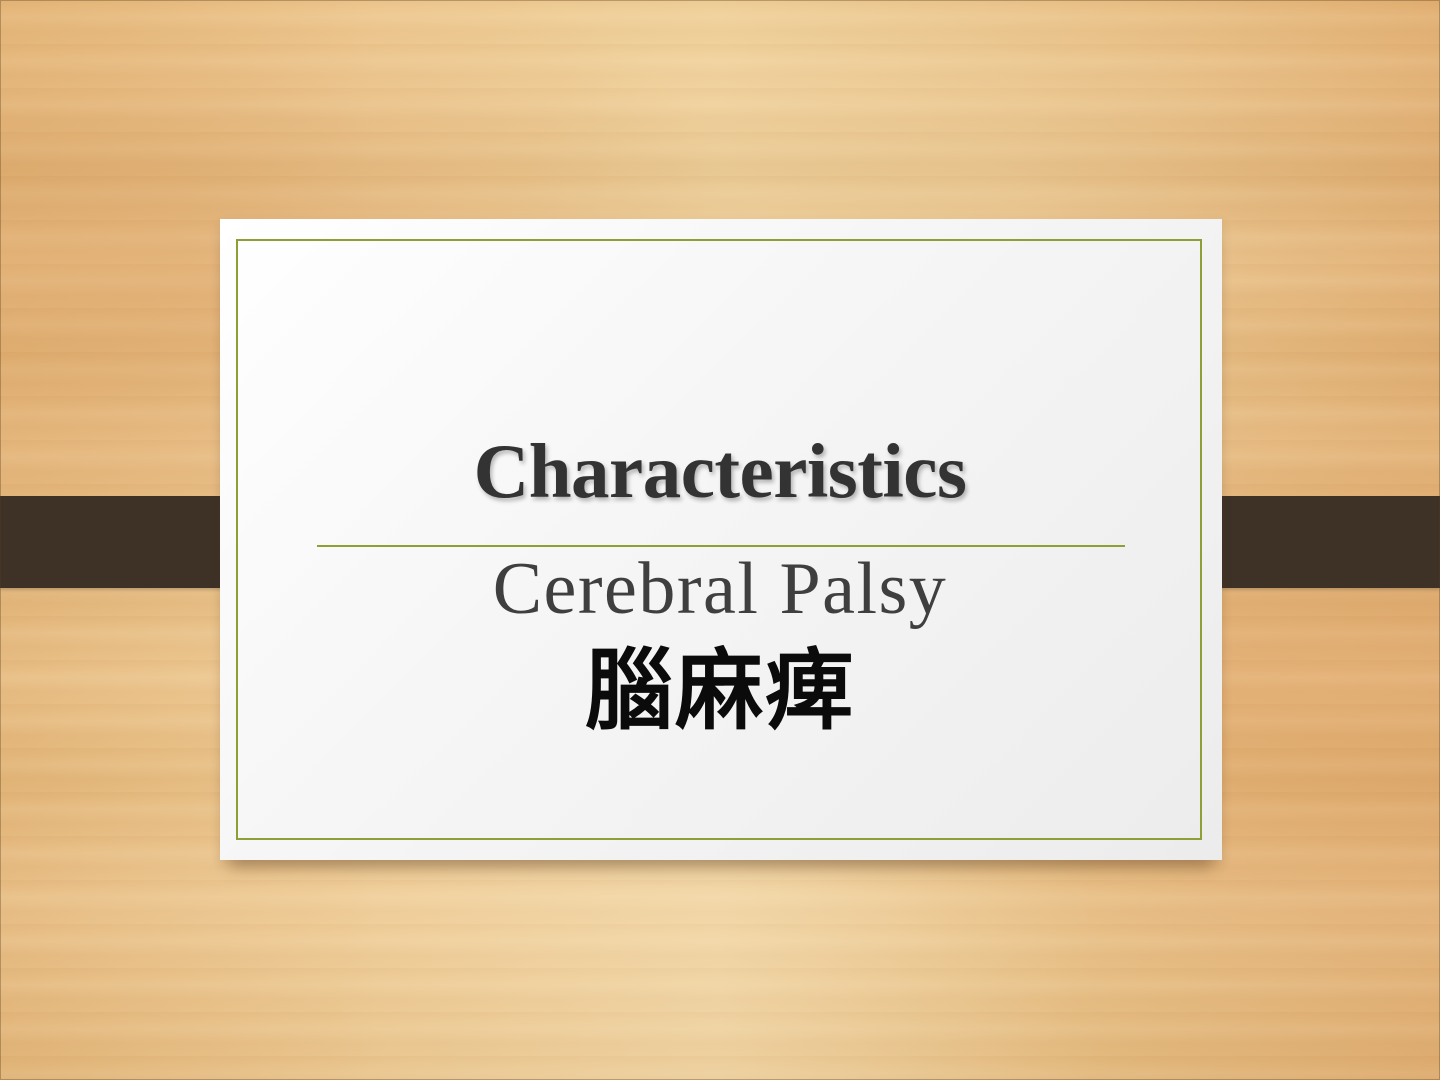 This screenshot has width=1440, height=1080. What do you see at coordinates (720, 589) in the screenshot?
I see `slide-subtitle-english: Cerebral Palsy` at bounding box center [720, 589].